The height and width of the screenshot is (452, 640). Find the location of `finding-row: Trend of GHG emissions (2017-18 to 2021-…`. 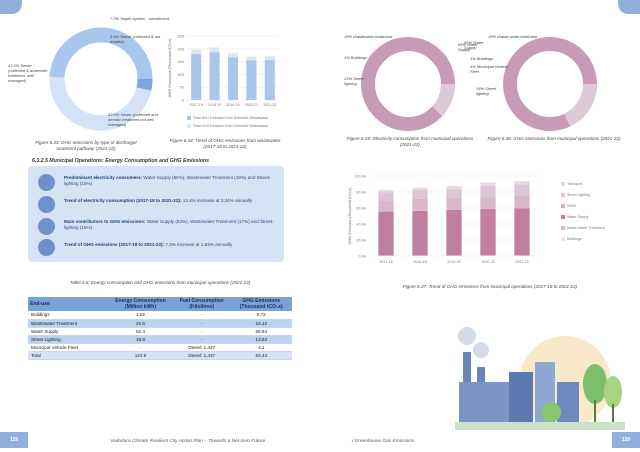

finding-row: Trend of GHG emissions (2017-18 to 2021-… is located at coordinates (170, 245).